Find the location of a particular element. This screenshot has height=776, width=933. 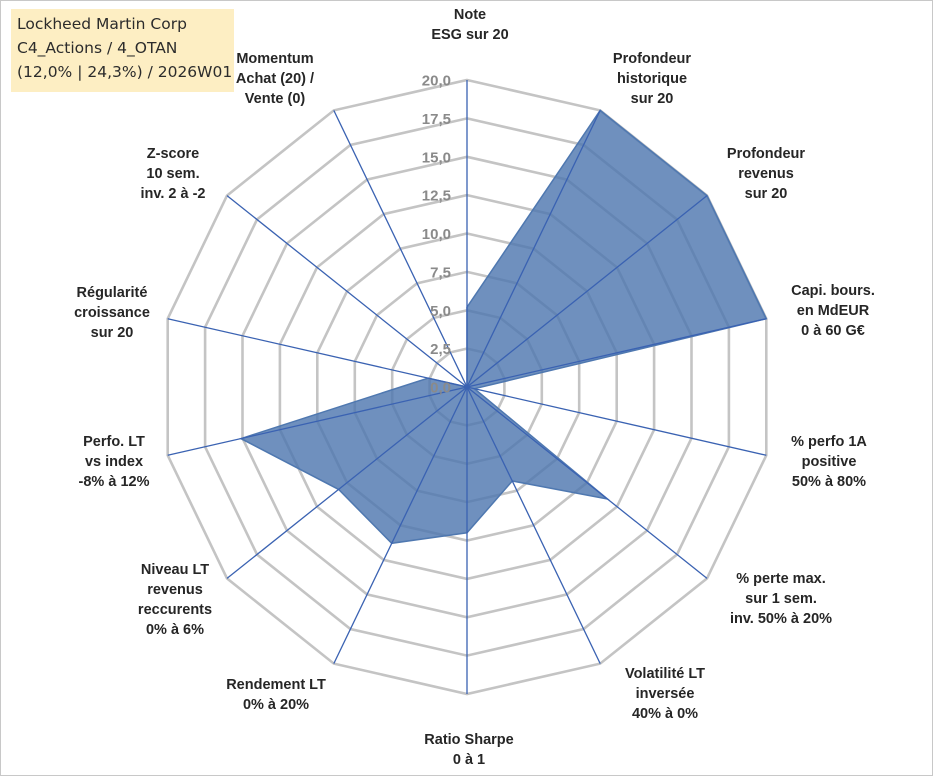

axis-label-9-line-0: Niveau LT is located at coordinates (175, 570).